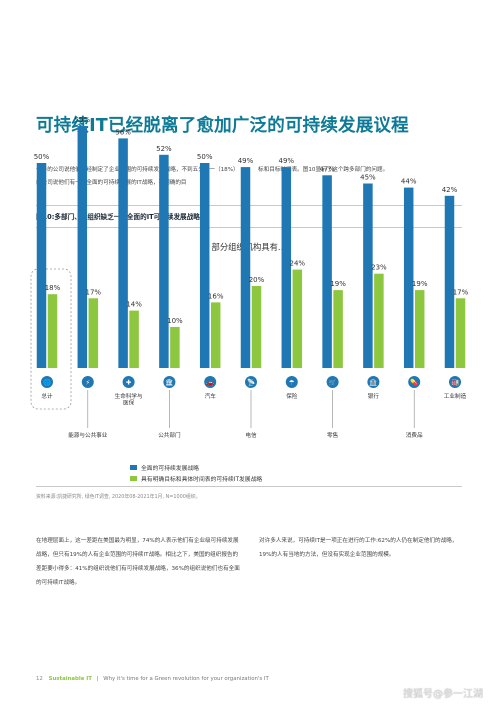 The image size is (500, 707). What do you see at coordinates (88, 435) in the screenshot?
I see `category-label-1: 能源与公共事业` at bounding box center [88, 435].